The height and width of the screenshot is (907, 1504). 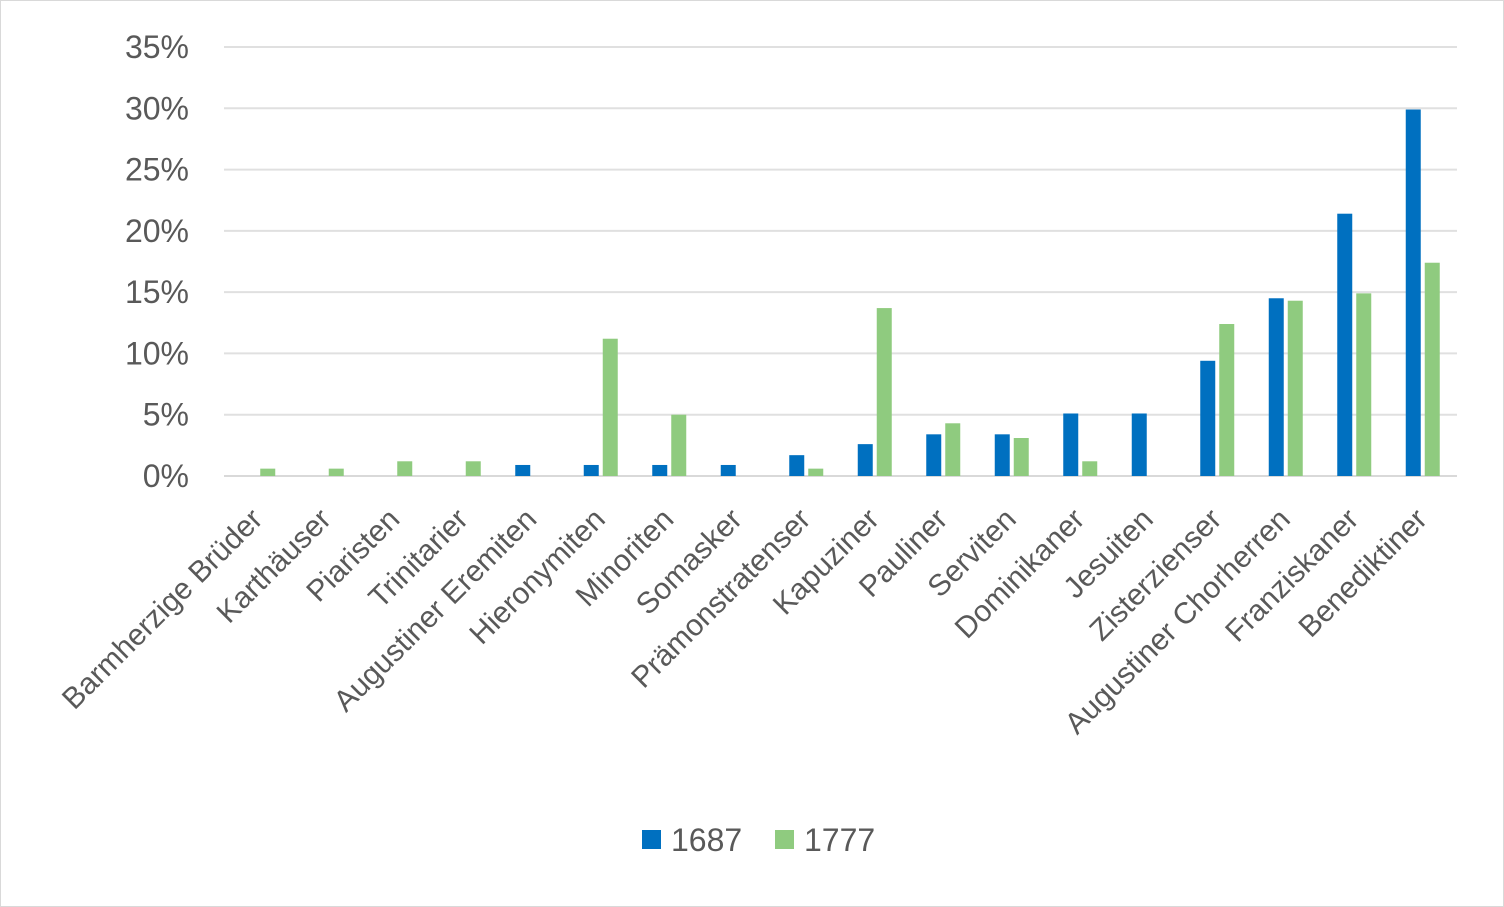 I want to click on y-tick-label: 10%, so click(x=157, y=353).